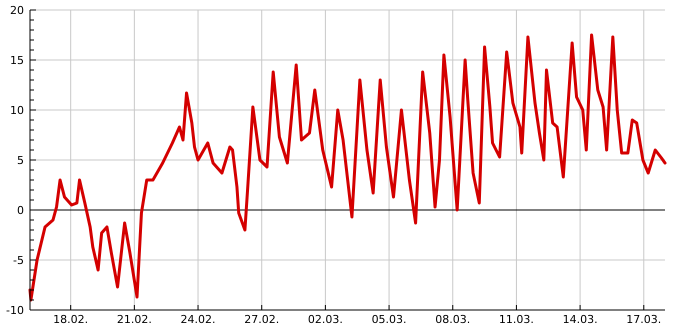 This screenshot has height=330, width=685. I want to click on y-tick-label: -5, so click(18, 260).